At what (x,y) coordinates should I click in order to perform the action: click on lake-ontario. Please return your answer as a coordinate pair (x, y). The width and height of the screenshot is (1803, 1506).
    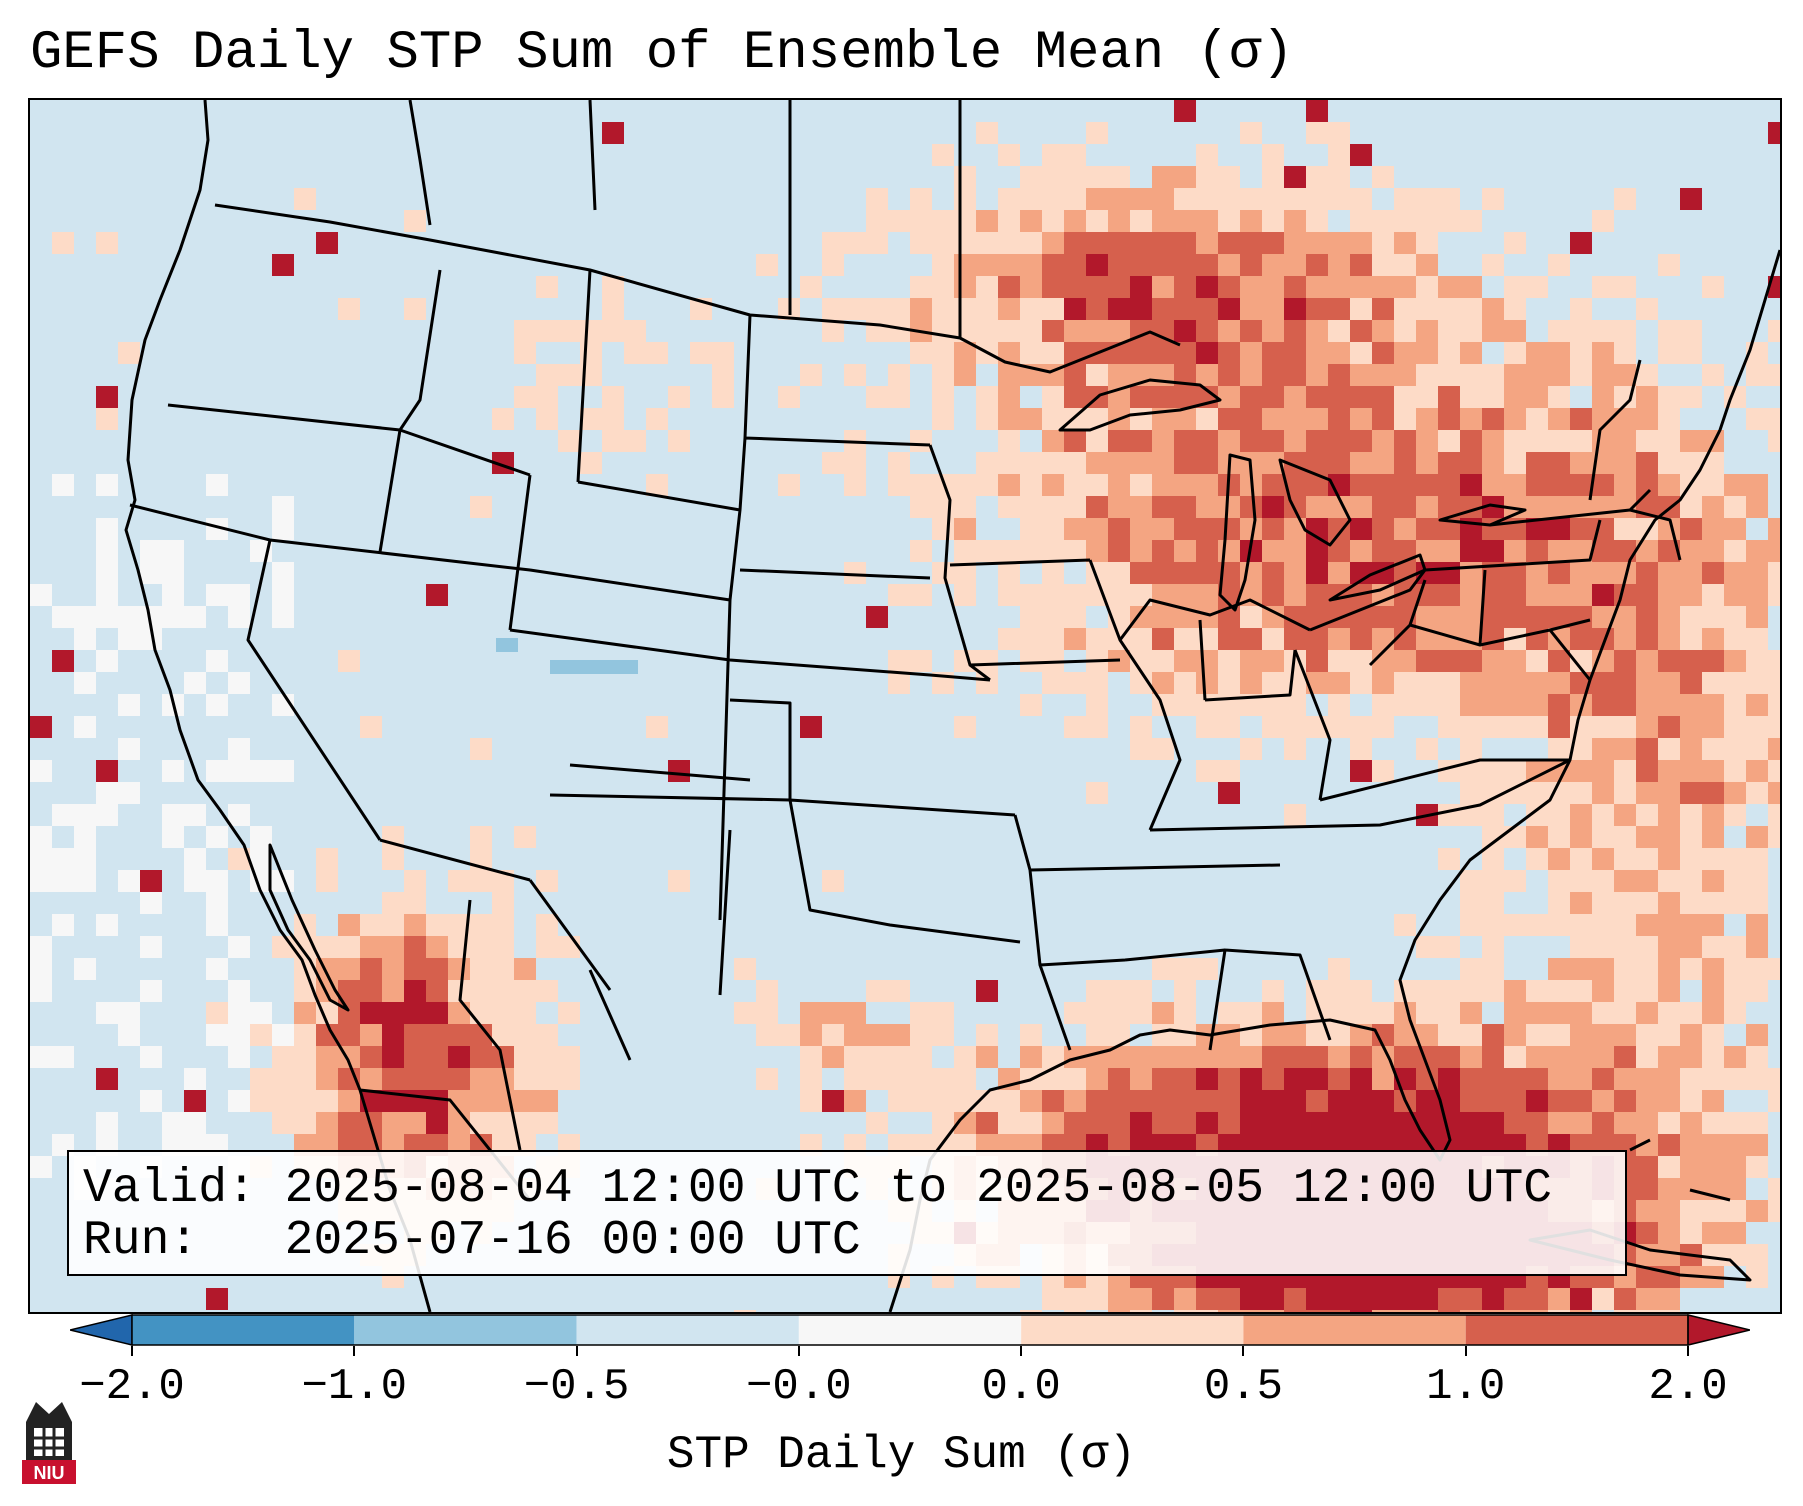
    Looking at the image, I should click on (1482, 515).